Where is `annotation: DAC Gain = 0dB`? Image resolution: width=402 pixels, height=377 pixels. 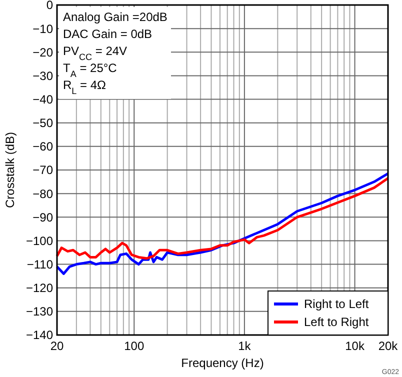 annotation: DAC Gain = 0dB is located at coordinates (107, 34).